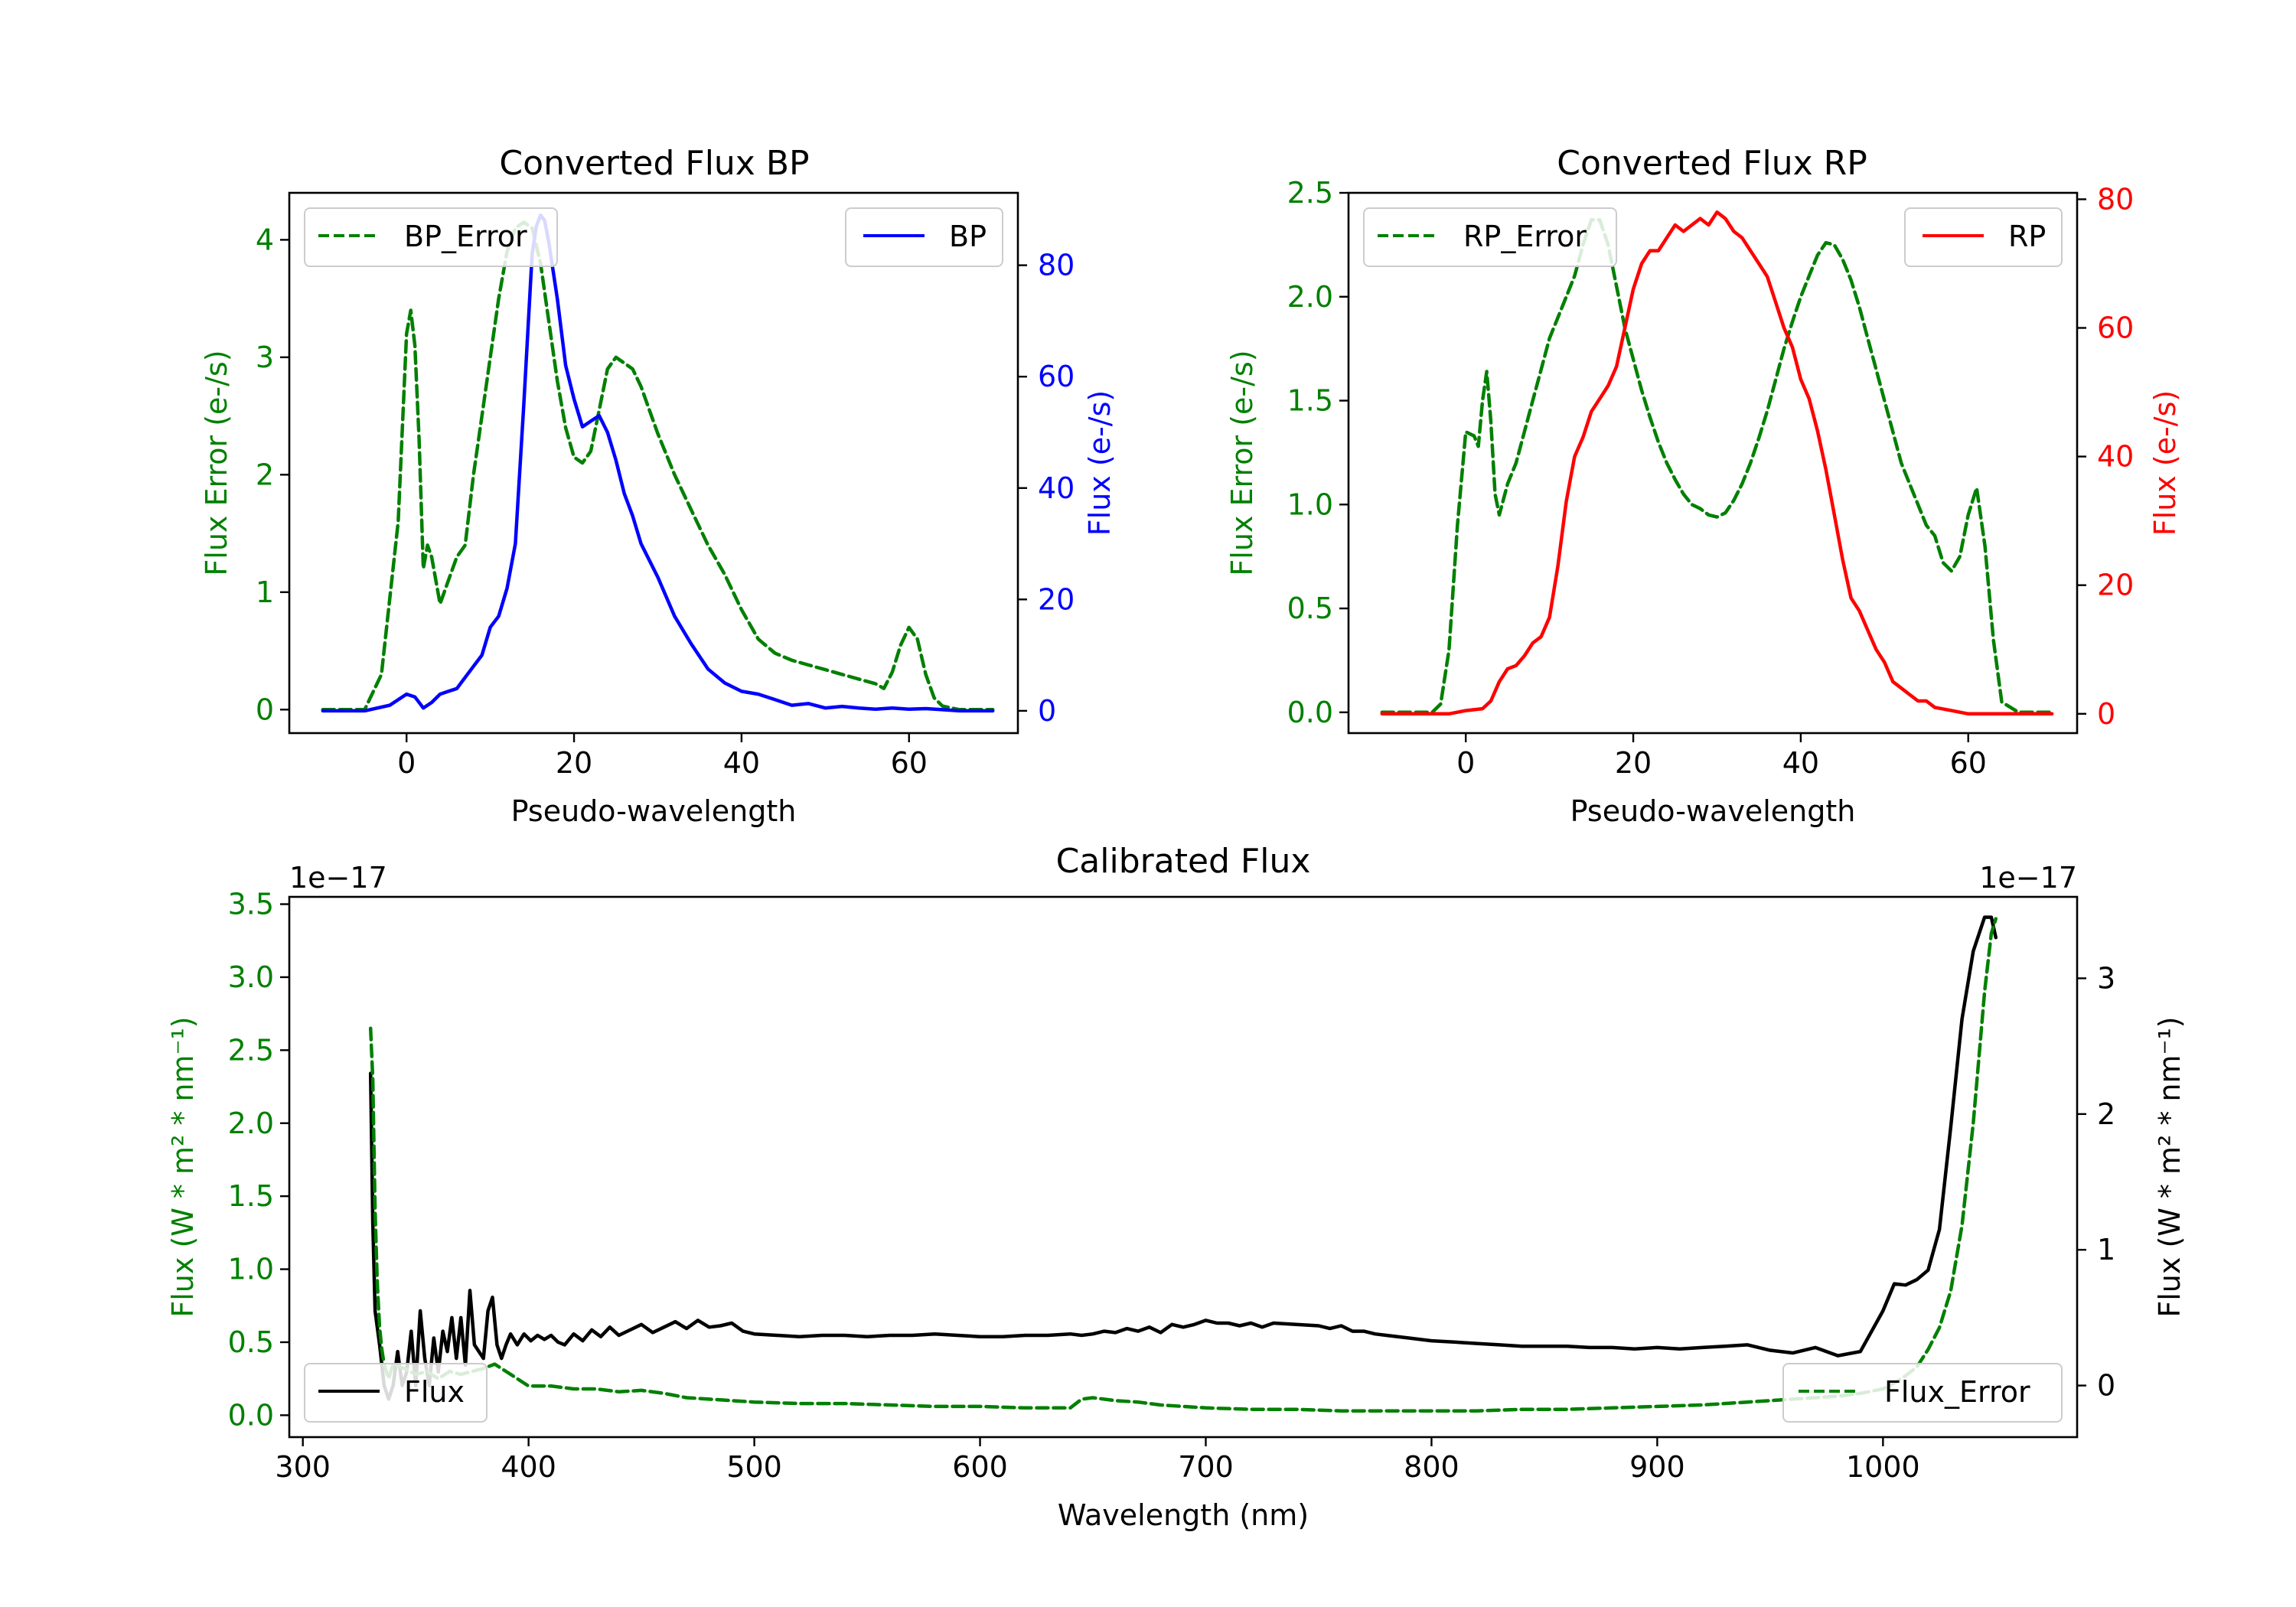 The width and height of the screenshot is (2296, 1607). Describe the element at coordinates (1431, 1467) in the screenshot. I see `x-tick-label: 800` at that location.